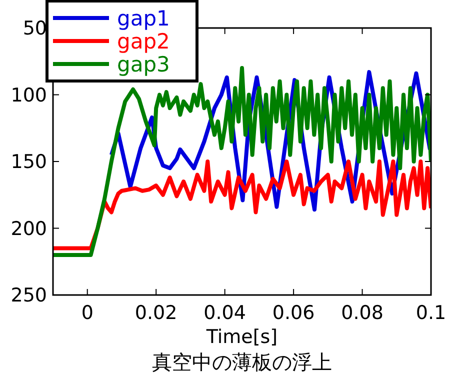 The height and width of the screenshot is (378, 456). Describe the element at coordinates (431, 313) in the screenshot. I see `x-tick-label: 0.1` at that location.